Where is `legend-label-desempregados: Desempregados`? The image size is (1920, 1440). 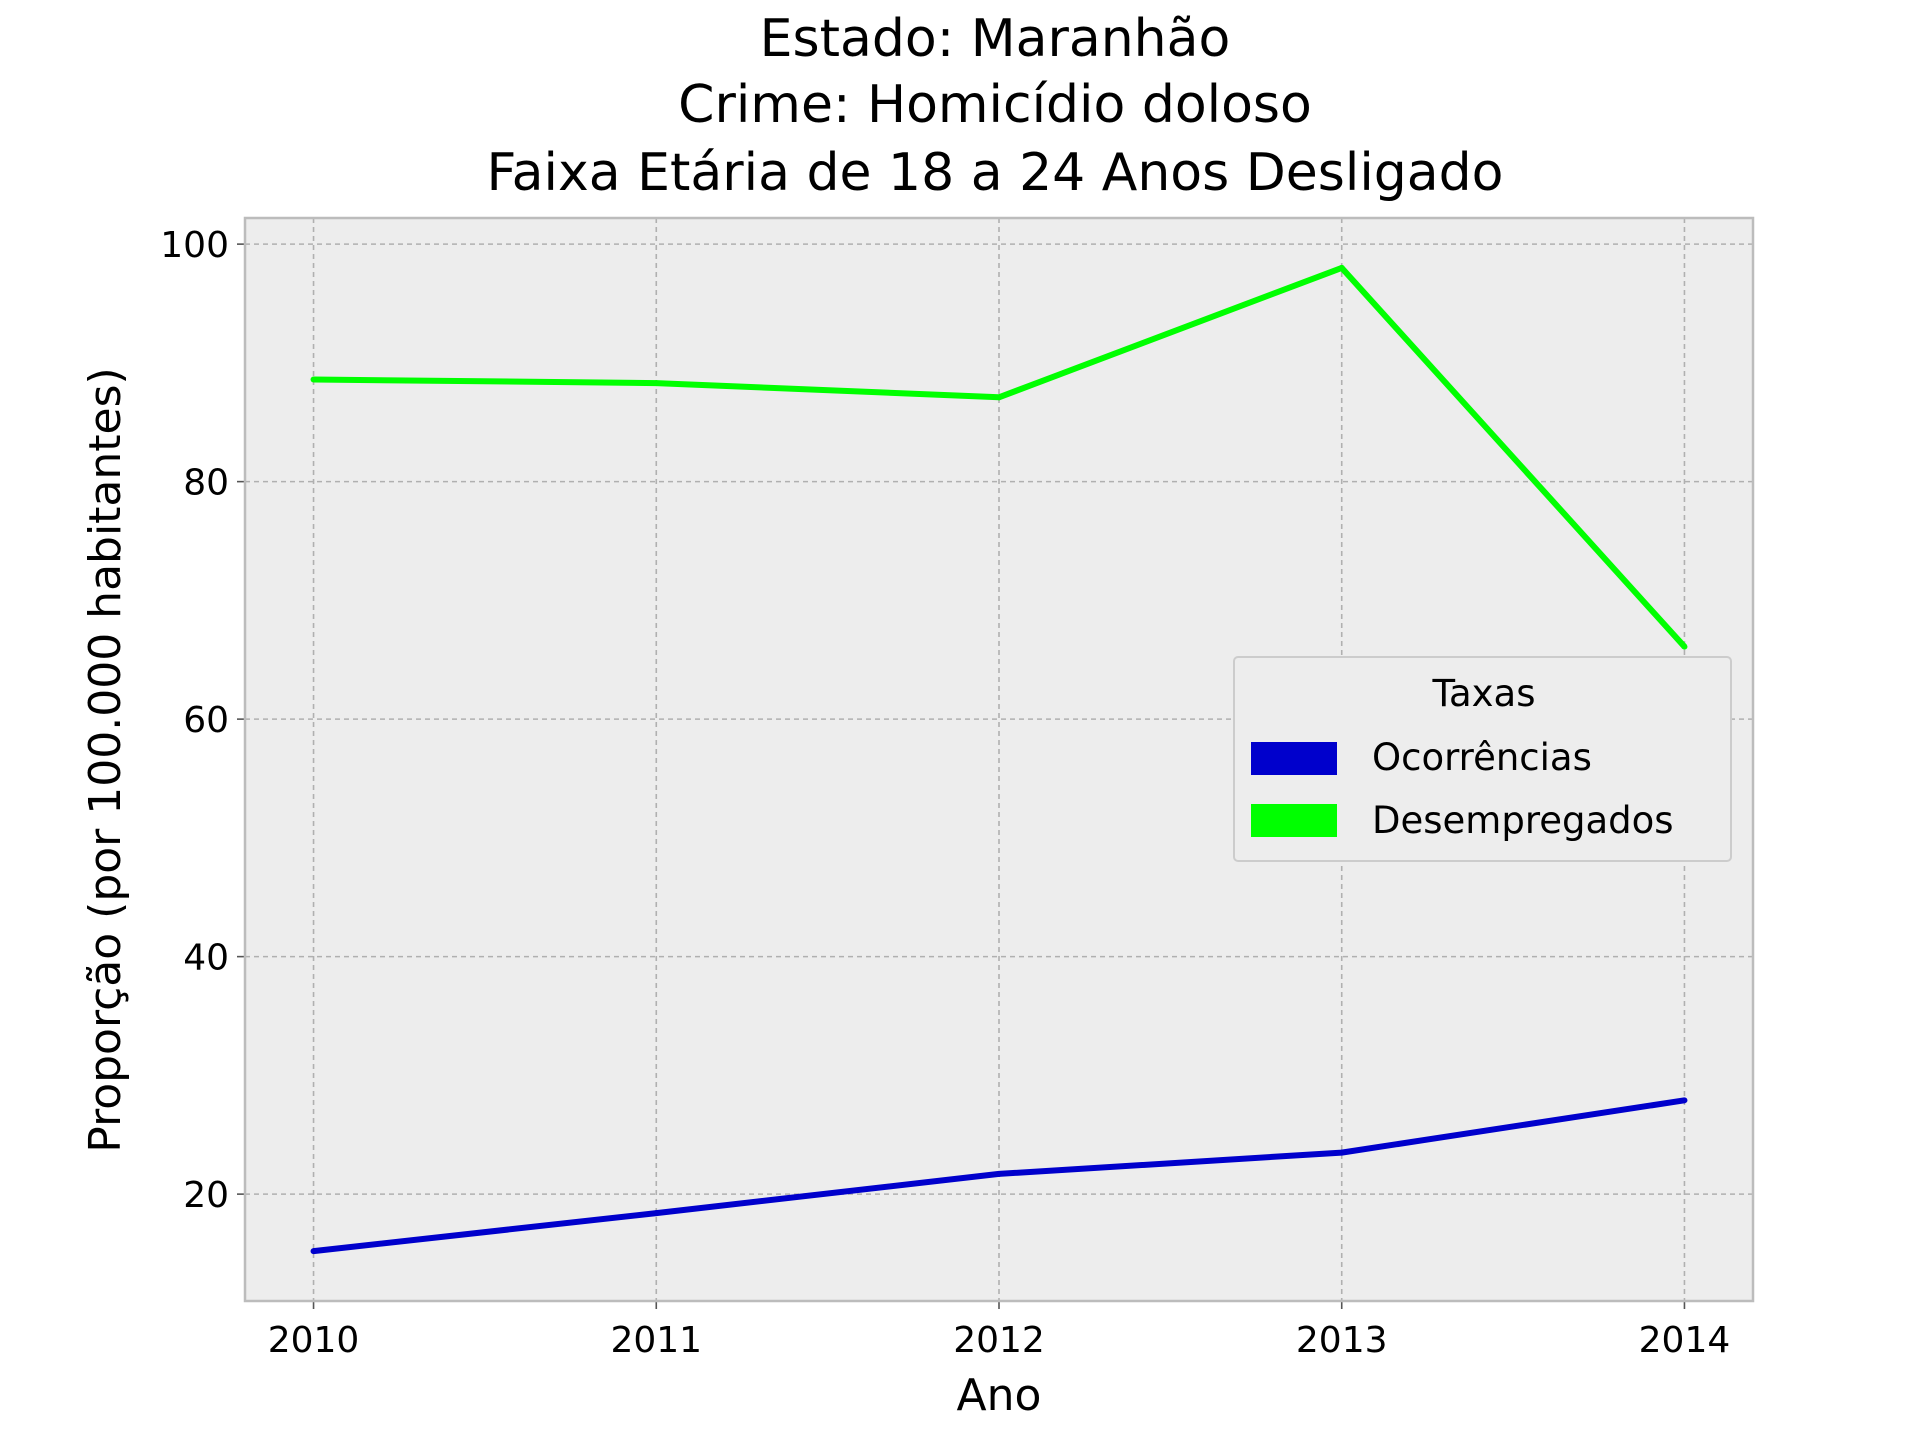 legend-label-desempregados: Desempregados is located at coordinates (1523, 820).